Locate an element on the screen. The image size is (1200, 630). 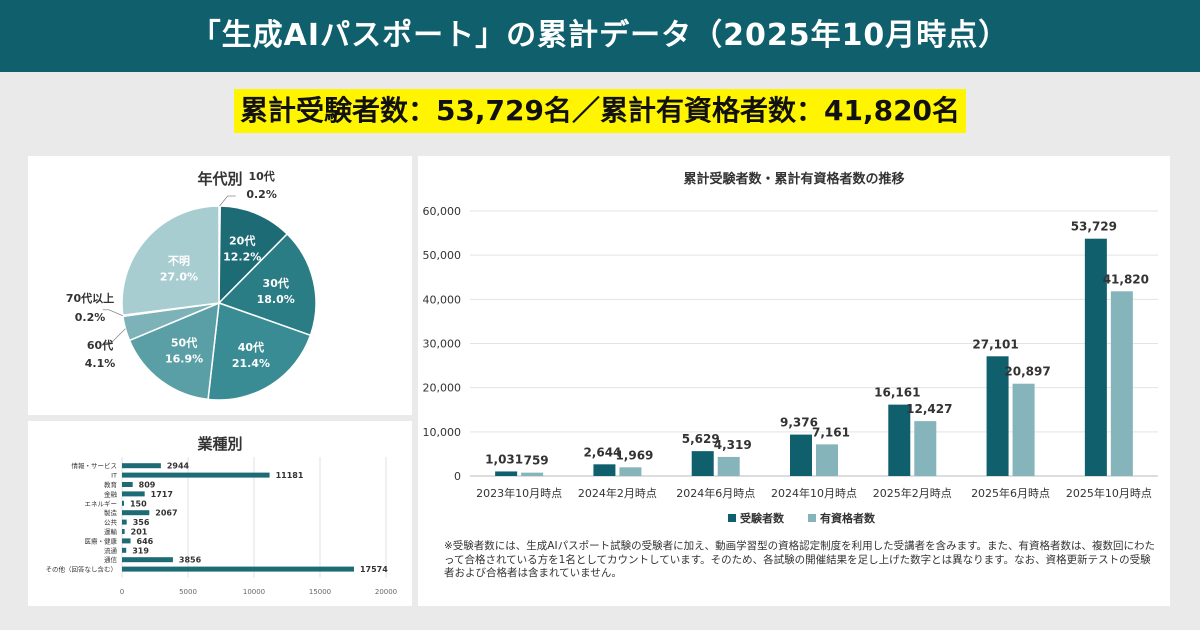
summary-banner: 累計受験者数：53,729名／累計有資格者数：41,820名 is located at coordinates (600, 111).